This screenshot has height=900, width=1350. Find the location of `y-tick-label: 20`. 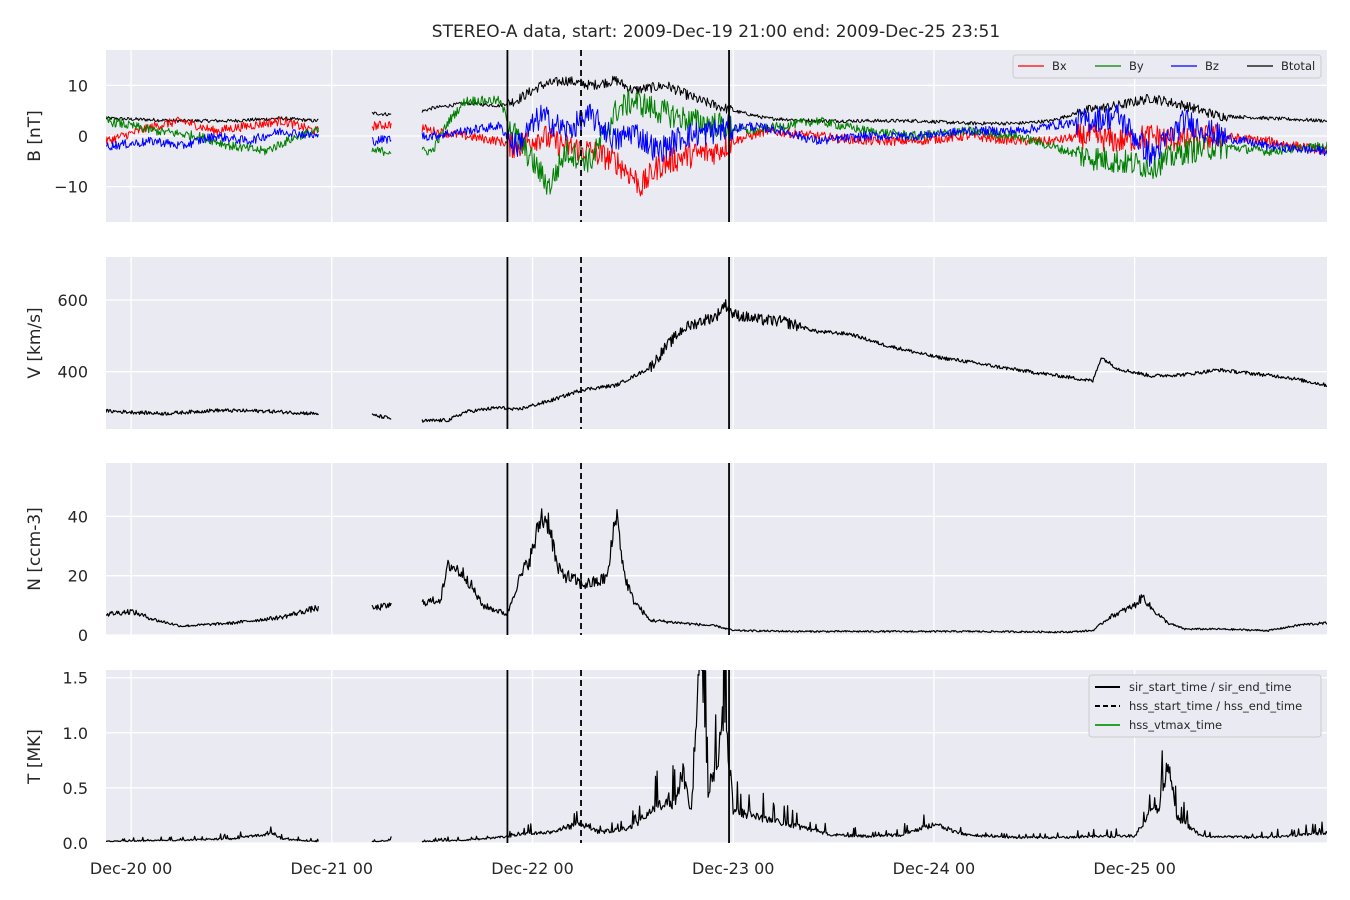

y-tick-label: 20 is located at coordinates (78, 576).